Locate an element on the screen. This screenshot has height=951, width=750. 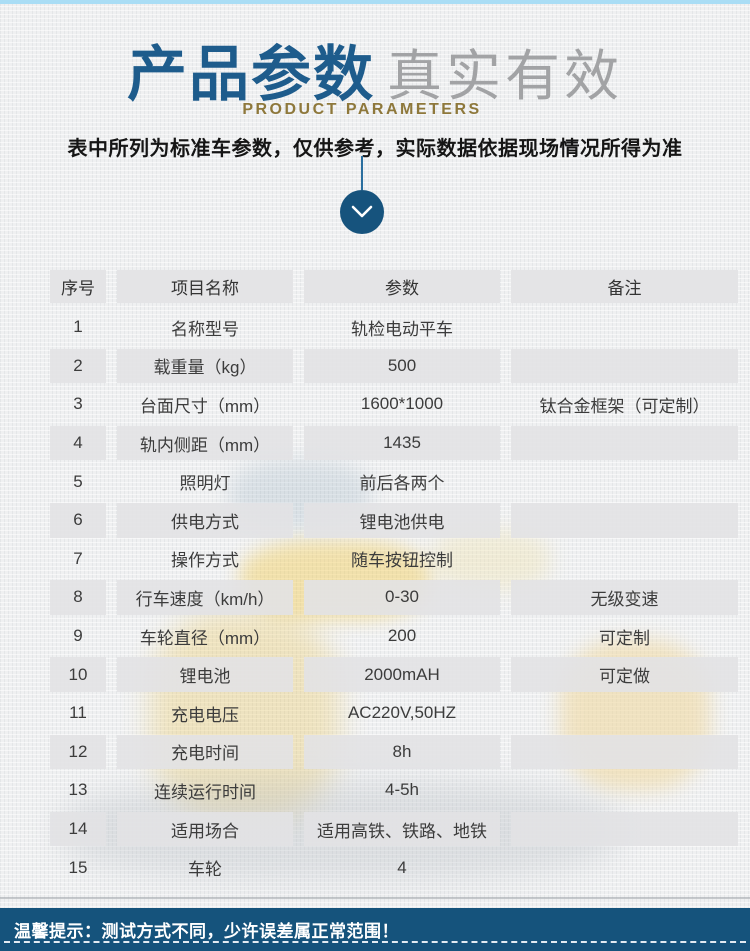
footer-dashed-line is located at coordinates (375, 942).